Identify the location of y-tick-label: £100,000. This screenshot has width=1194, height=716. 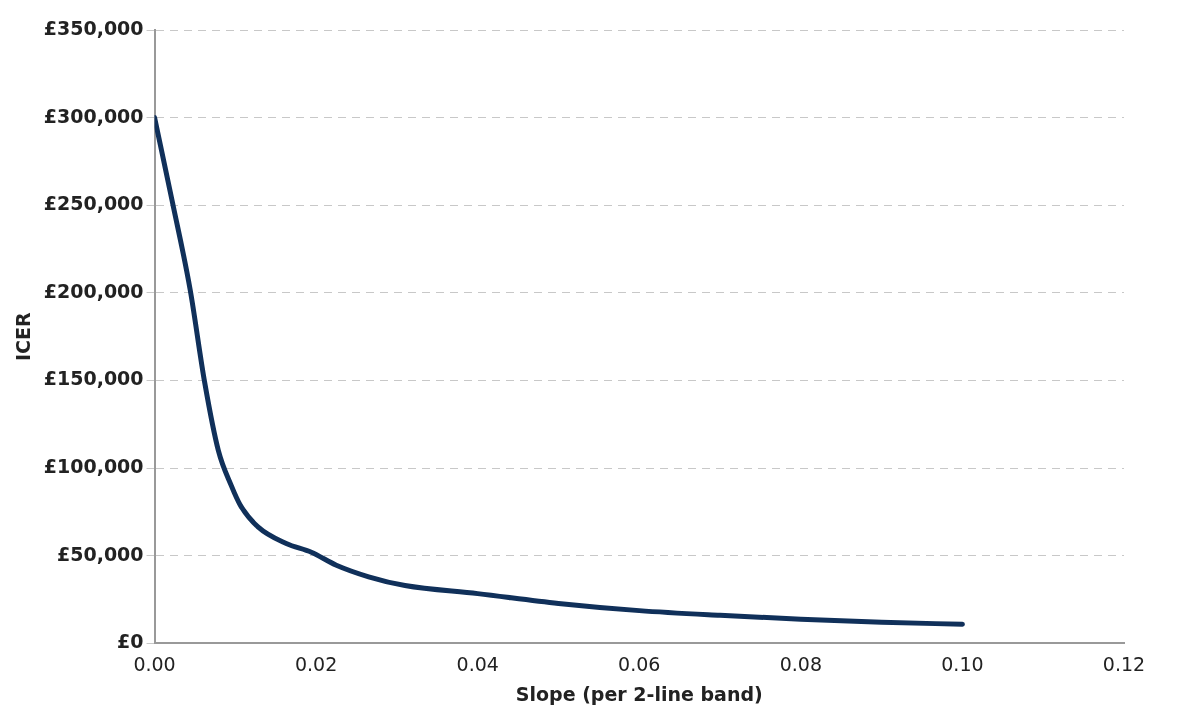
(93, 466).